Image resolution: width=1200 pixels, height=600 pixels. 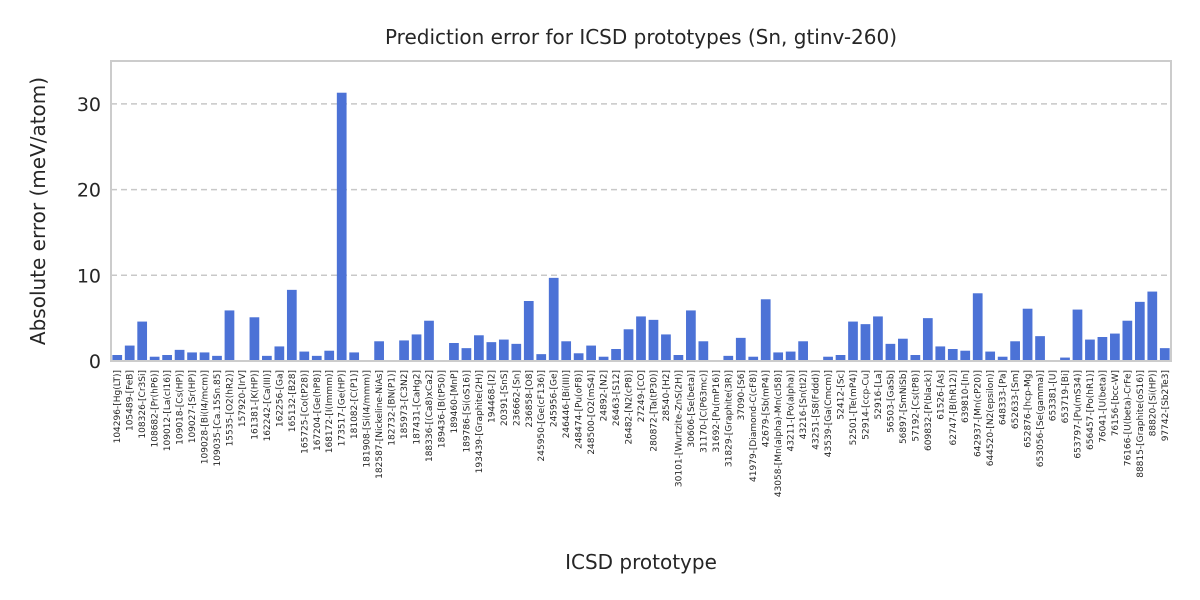 What do you see at coordinates (842, 395) in the screenshot?
I see `x-tick-label: 52412-[Sc]` at bounding box center [842, 395].